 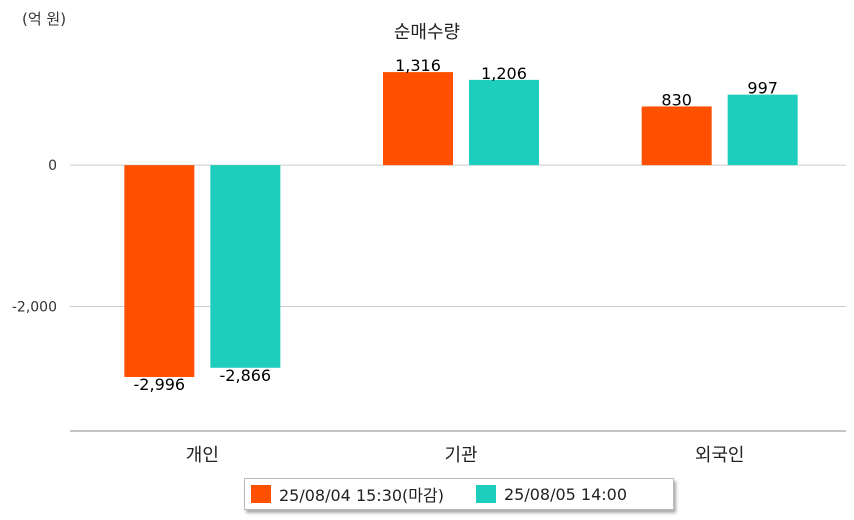 I want to click on data-label-s1-c0: -2,866, so click(x=246, y=375).